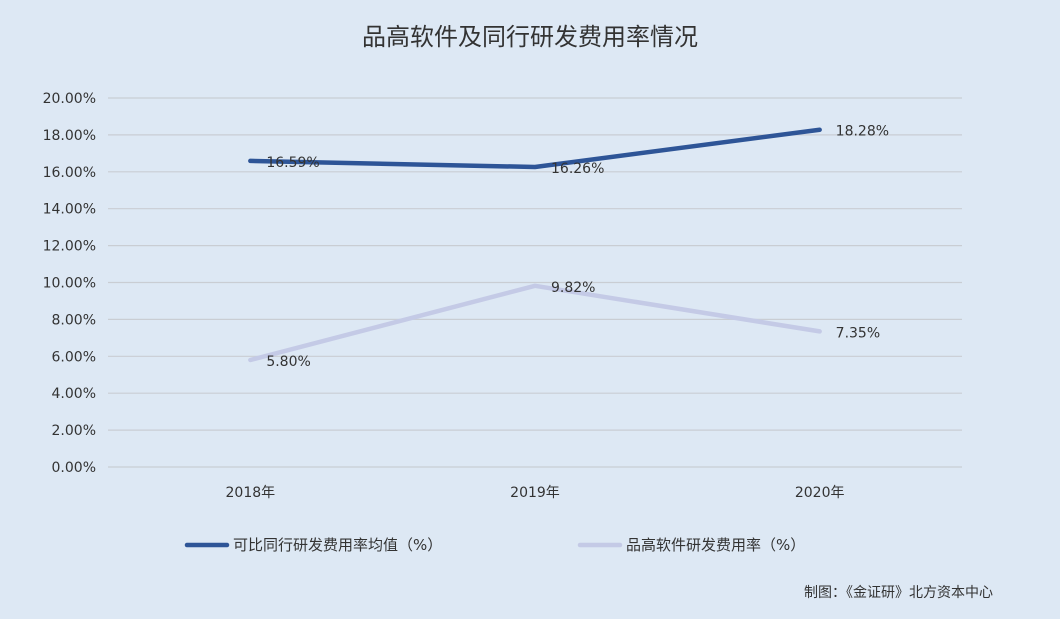 The height and width of the screenshot is (619, 1060). I want to click on y-tick-label: 18.00%, so click(69, 136).